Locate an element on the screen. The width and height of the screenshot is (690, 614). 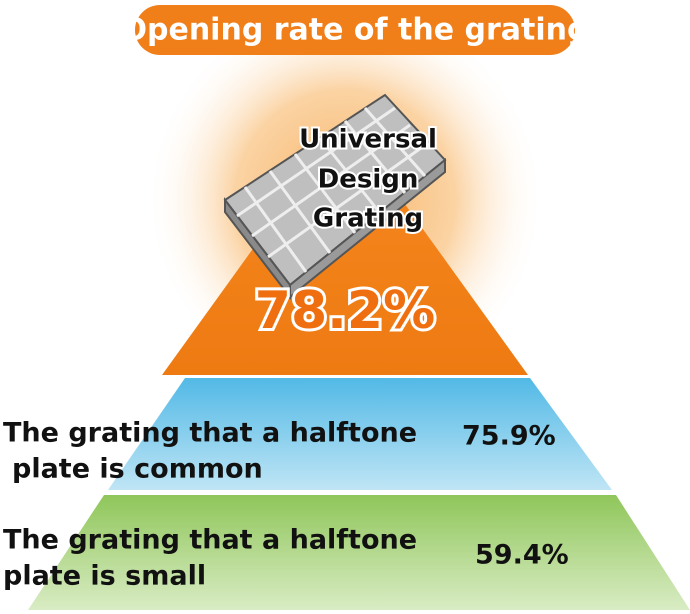
top-label: Grating is located at coordinates (368, 219).